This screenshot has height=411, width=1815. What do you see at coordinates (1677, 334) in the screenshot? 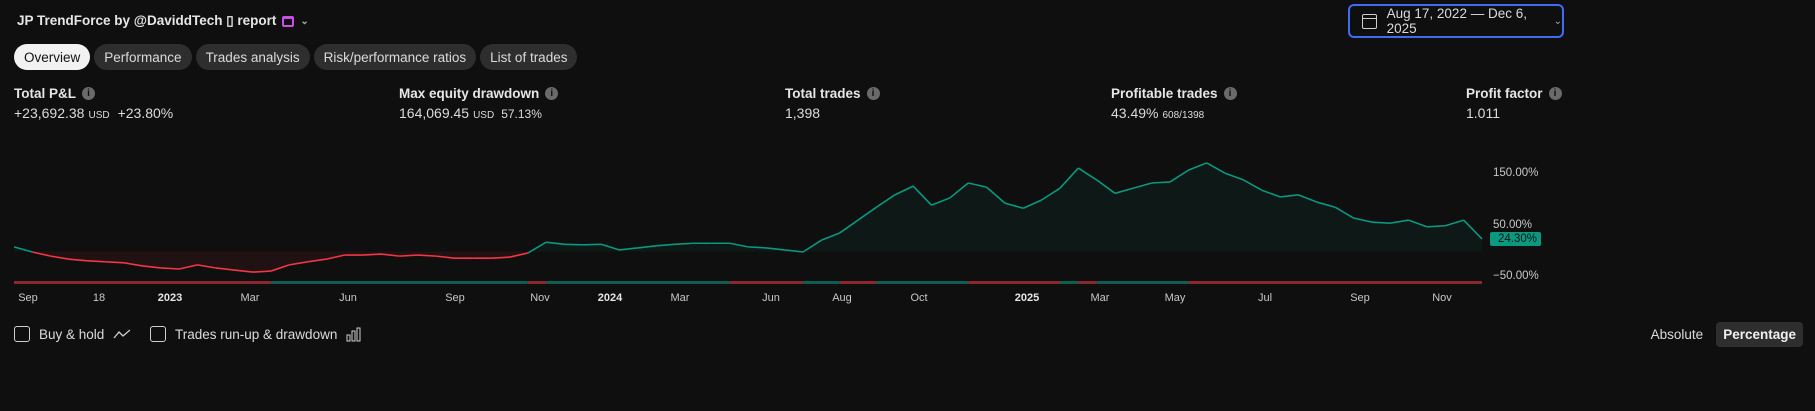
I see `absolute-button: Absolute` at bounding box center [1677, 334].